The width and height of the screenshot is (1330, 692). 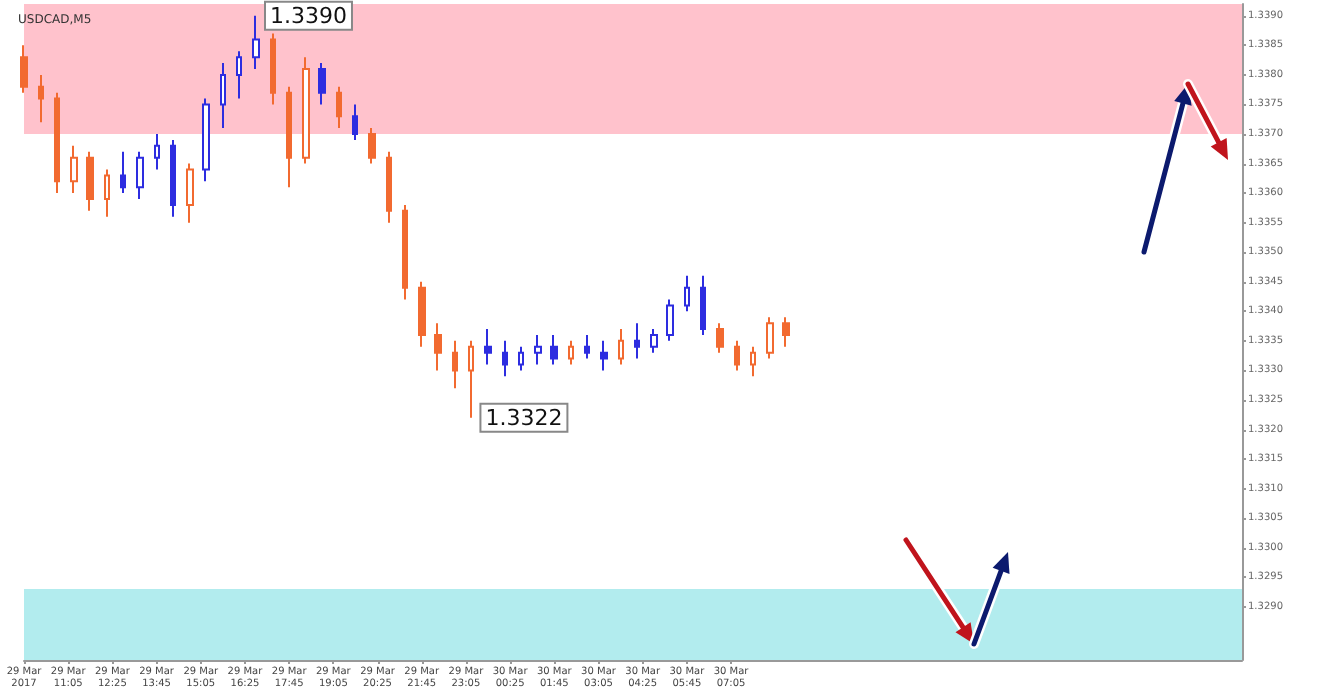 I want to click on annotation: 1.3322, so click(x=524, y=417).